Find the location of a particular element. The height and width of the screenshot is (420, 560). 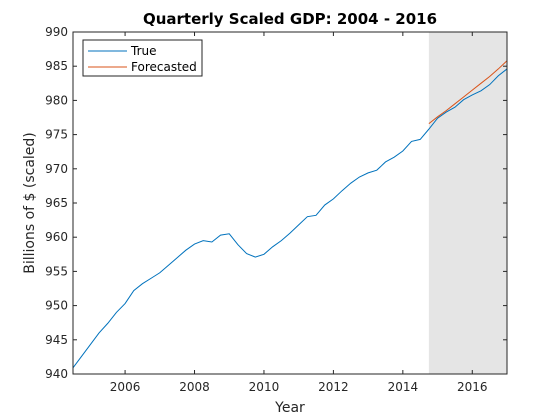

legend-label-forecasted: Forecasted is located at coordinates (164, 67).